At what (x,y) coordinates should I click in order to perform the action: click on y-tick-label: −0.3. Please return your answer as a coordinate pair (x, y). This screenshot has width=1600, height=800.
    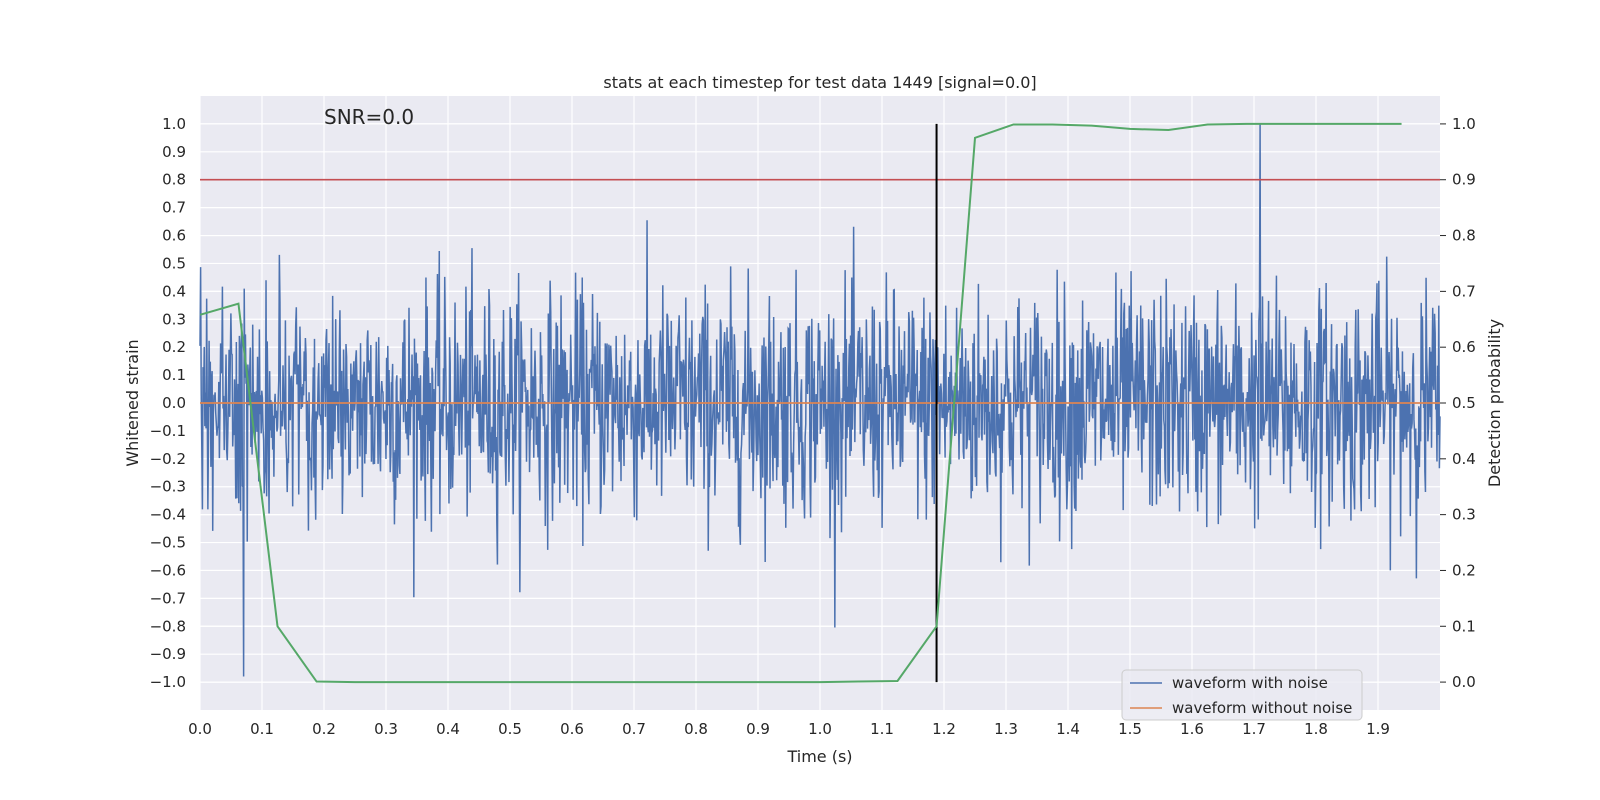
    Looking at the image, I should click on (168, 487).